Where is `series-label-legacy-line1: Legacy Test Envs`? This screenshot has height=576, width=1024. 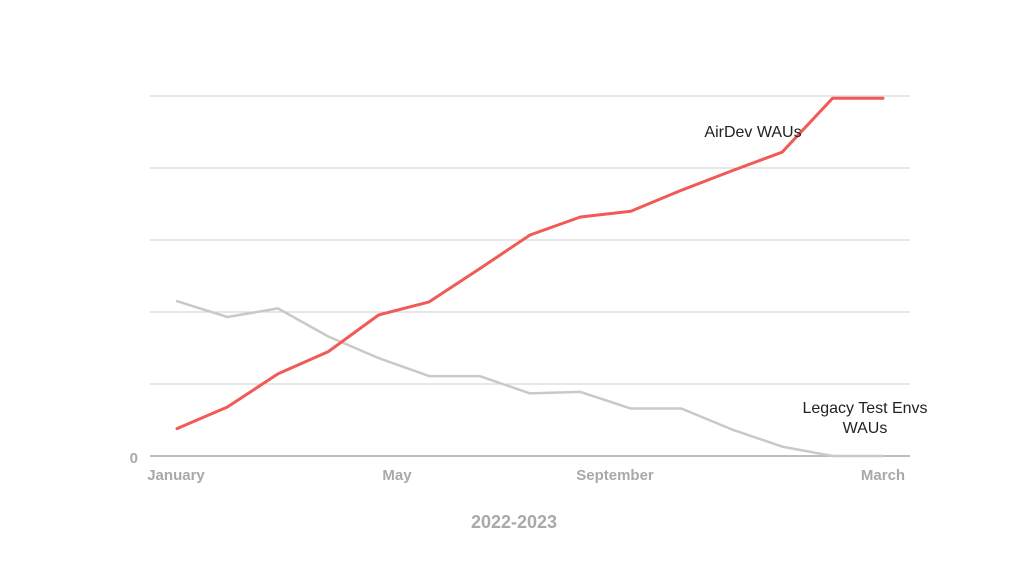
series-label-legacy-line1: Legacy Test Envs is located at coordinates (864, 408).